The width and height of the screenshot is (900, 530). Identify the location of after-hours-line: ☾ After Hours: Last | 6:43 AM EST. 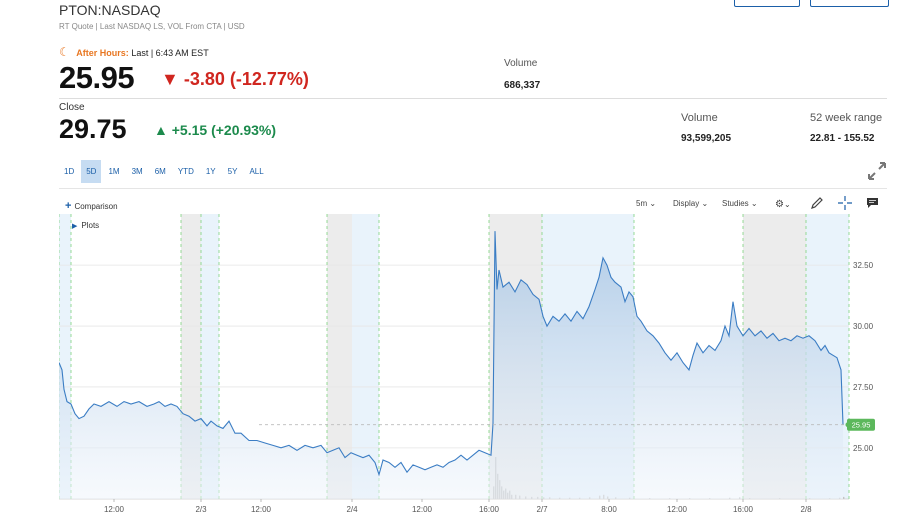
(134, 52).